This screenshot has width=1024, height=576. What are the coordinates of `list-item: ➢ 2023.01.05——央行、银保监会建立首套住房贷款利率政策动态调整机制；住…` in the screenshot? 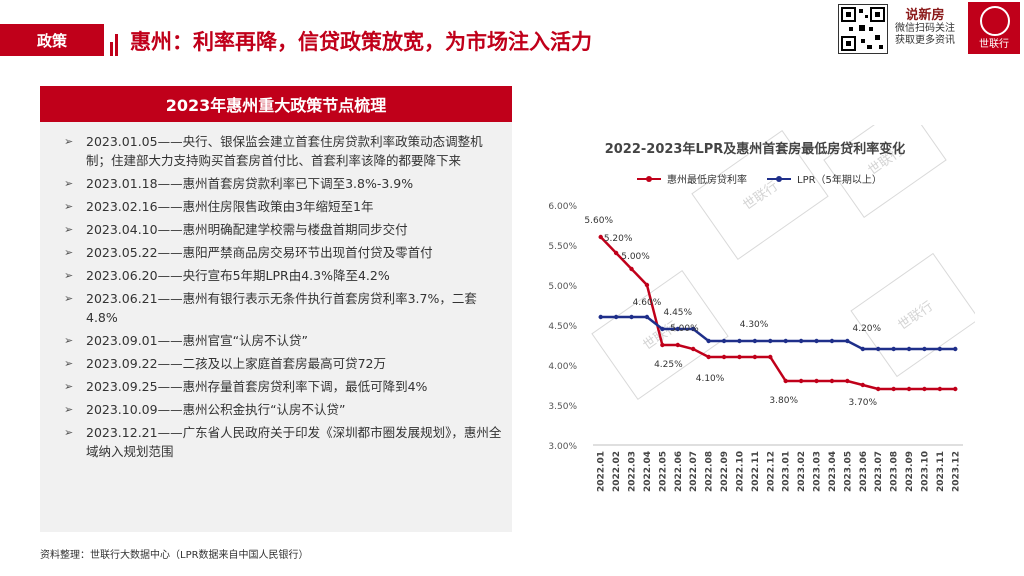 It's located at (273, 151).